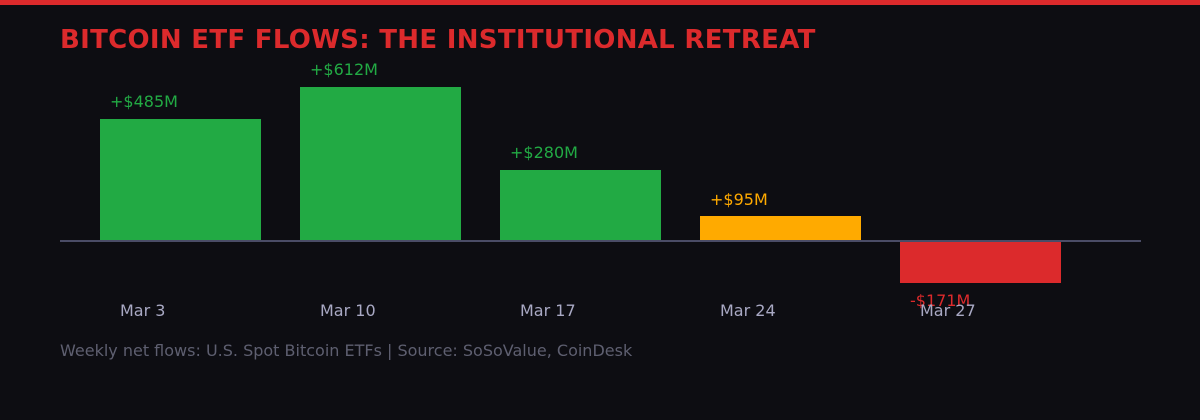 The width and height of the screenshot is (1200, 420). What do you see at coordinates (344, 69) in the screenshot?
I see `value-label-mar-10: +$612M` at bounding box center [344, 69].